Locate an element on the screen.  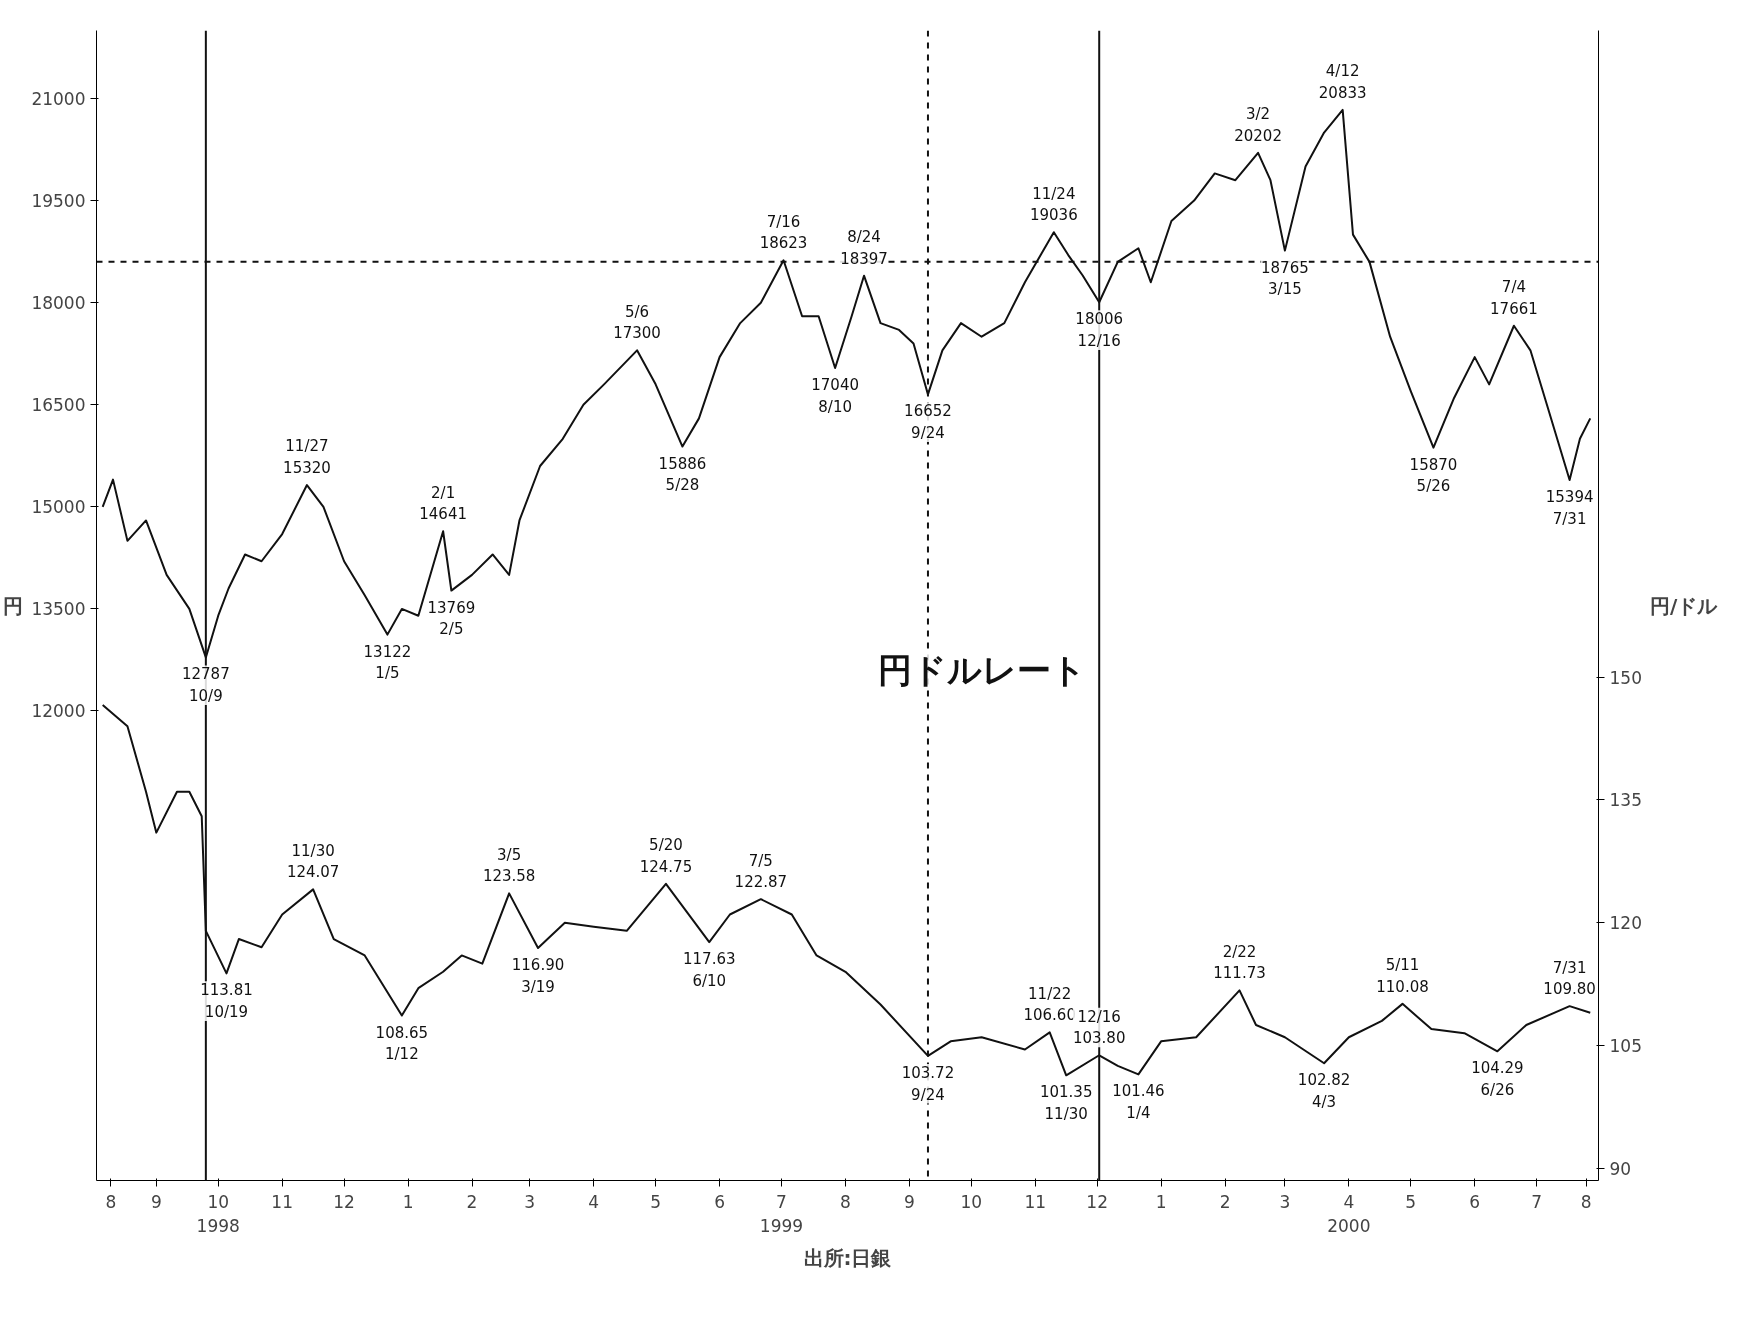
x-tick-label: 4 2000 is located at coordinates (1349, 1213).